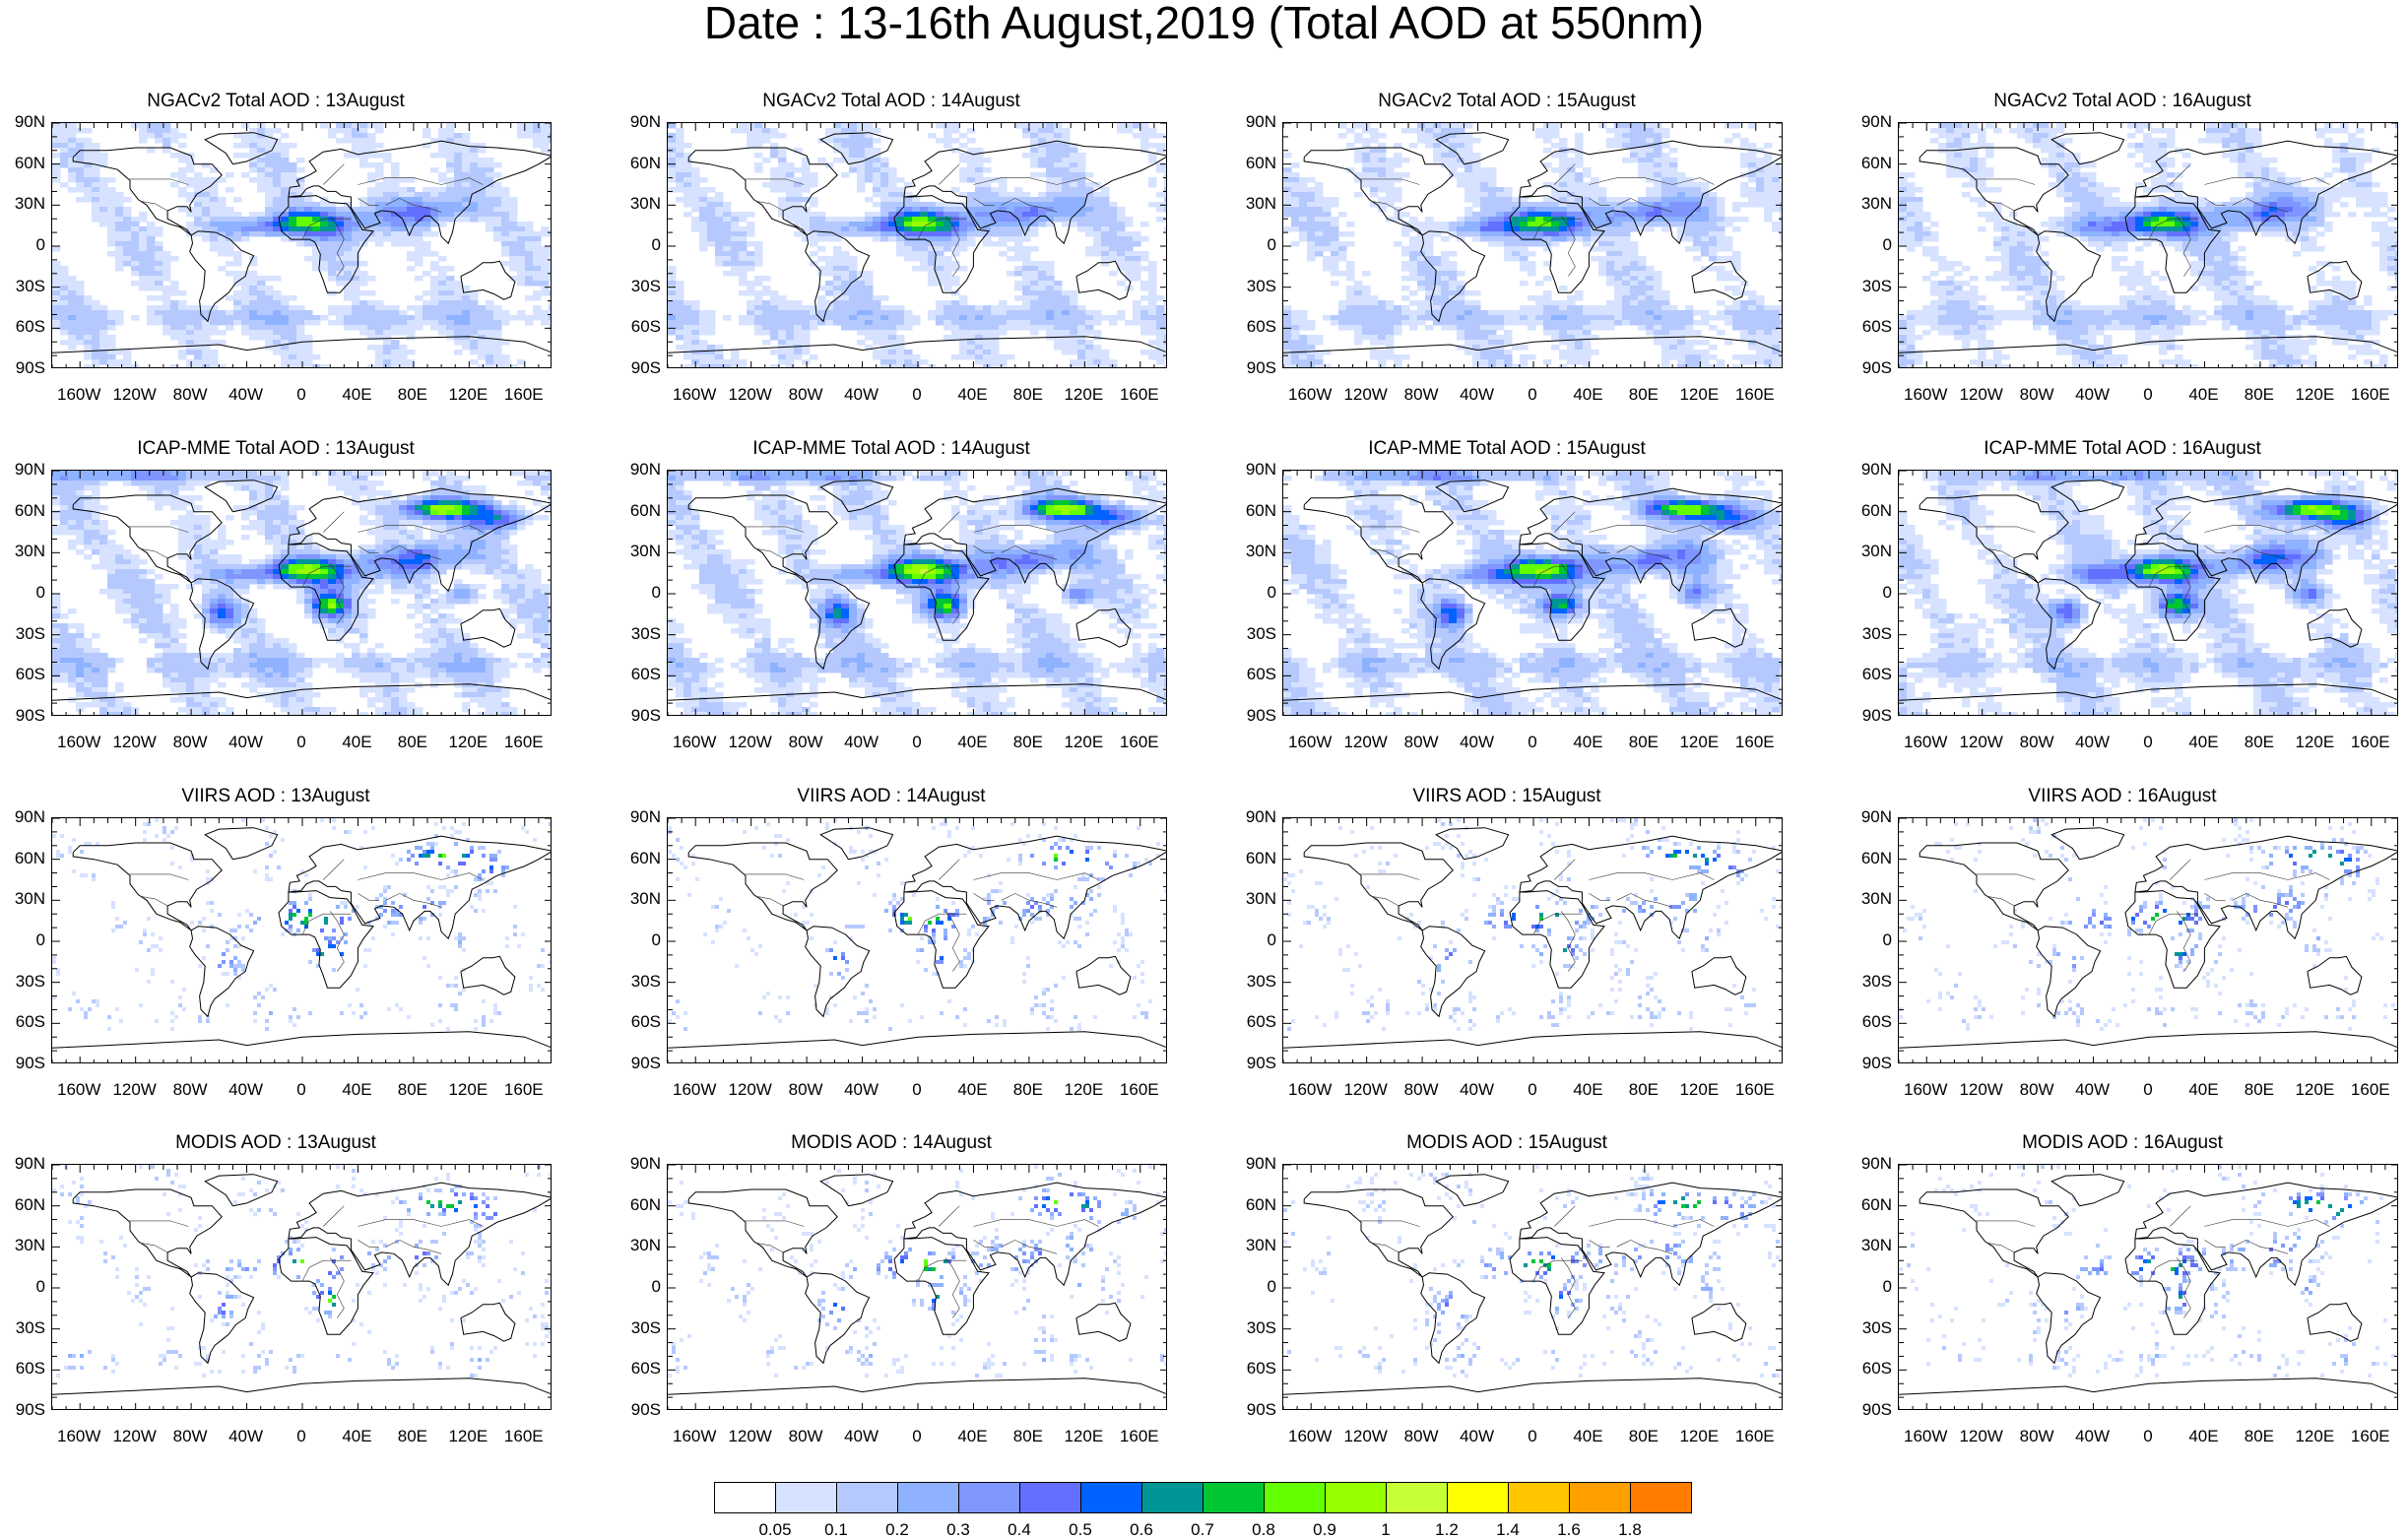  What do you see at coordinates (897, 1530) in the screenshot?
I see `colorbar-tick-label: 0.2` at bounding box center [897, 1530].